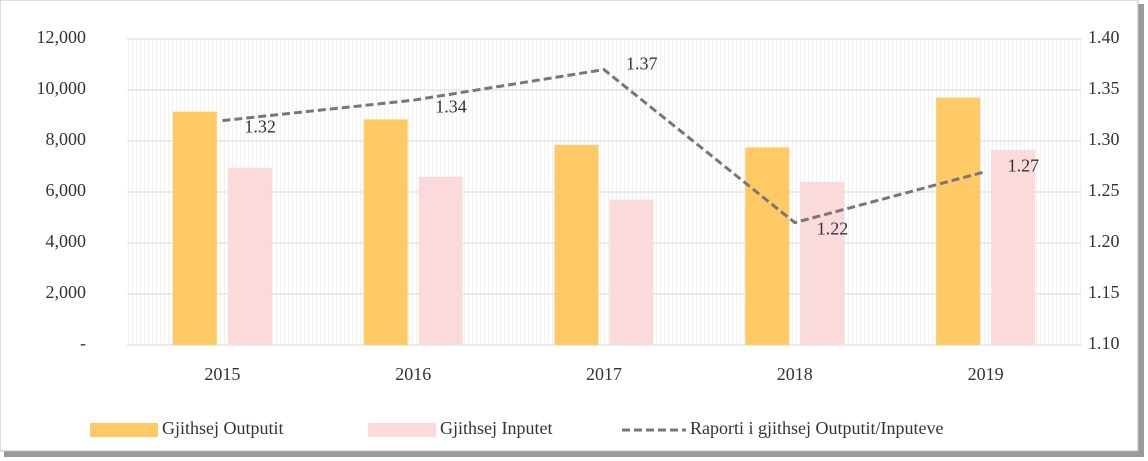  Describe the element at coordinates (795, 374) in the screenshot. I see `x-tick-label: 2018` at that location.